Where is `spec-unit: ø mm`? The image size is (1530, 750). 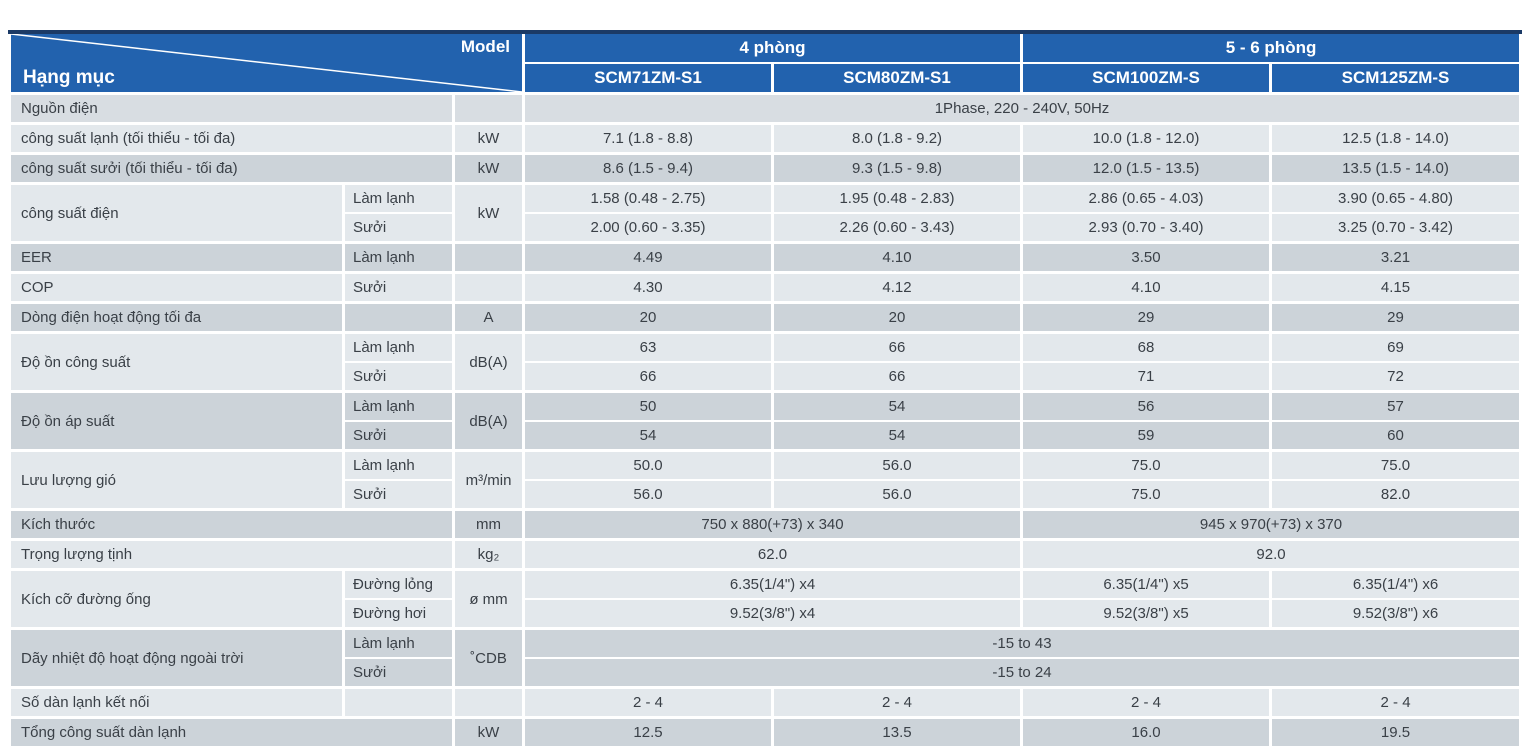
spec-unit: ø mm is located at coordinates (488, 599).